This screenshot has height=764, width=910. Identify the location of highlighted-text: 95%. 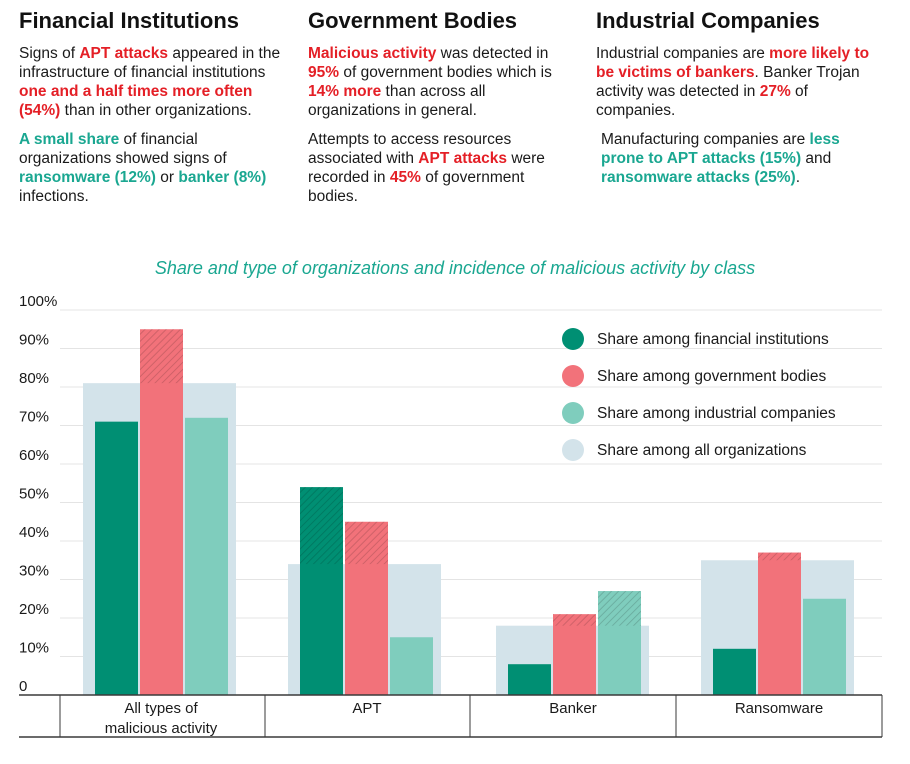
(324, 72).